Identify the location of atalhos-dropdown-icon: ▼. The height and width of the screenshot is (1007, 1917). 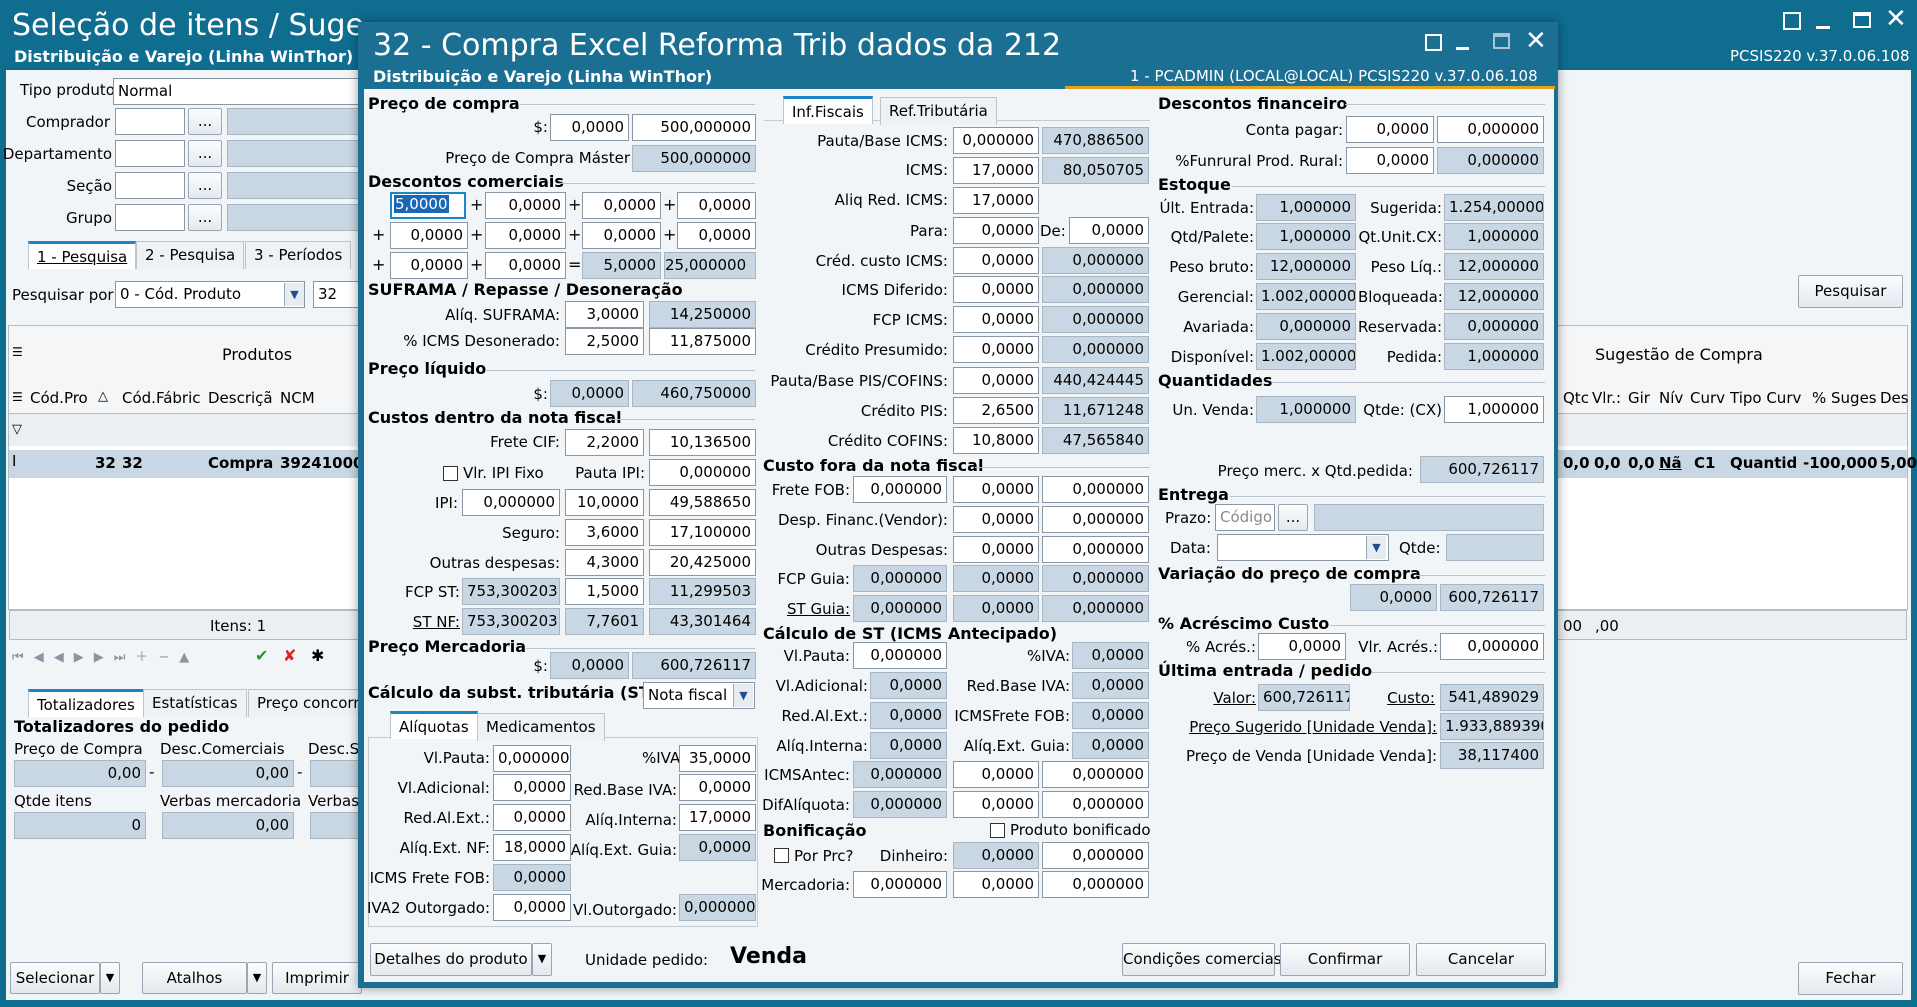
(257, 978).